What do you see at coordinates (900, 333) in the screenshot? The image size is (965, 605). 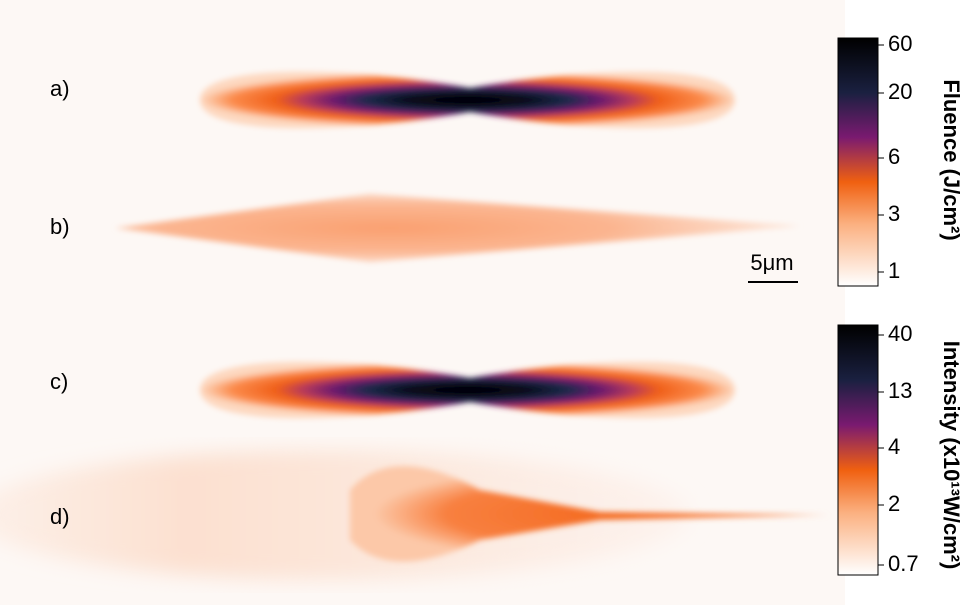 I see `colorbar-tick-label: 40` at bounding box center [900, 333].